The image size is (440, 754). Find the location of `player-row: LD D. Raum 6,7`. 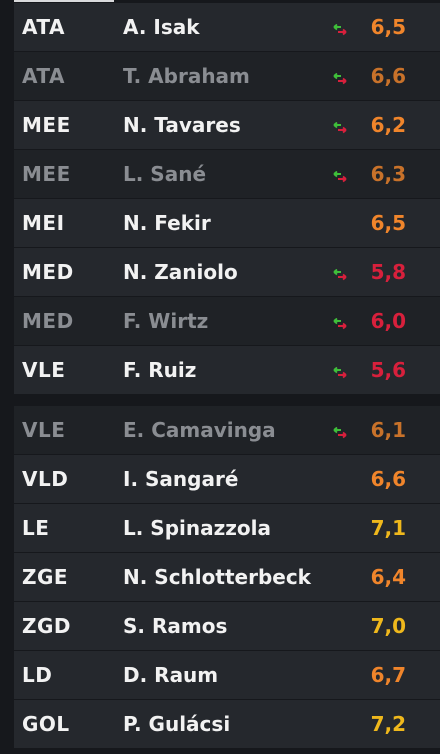

player-row: LD D. Raum 6,7 is located at coordinates (227, 675).